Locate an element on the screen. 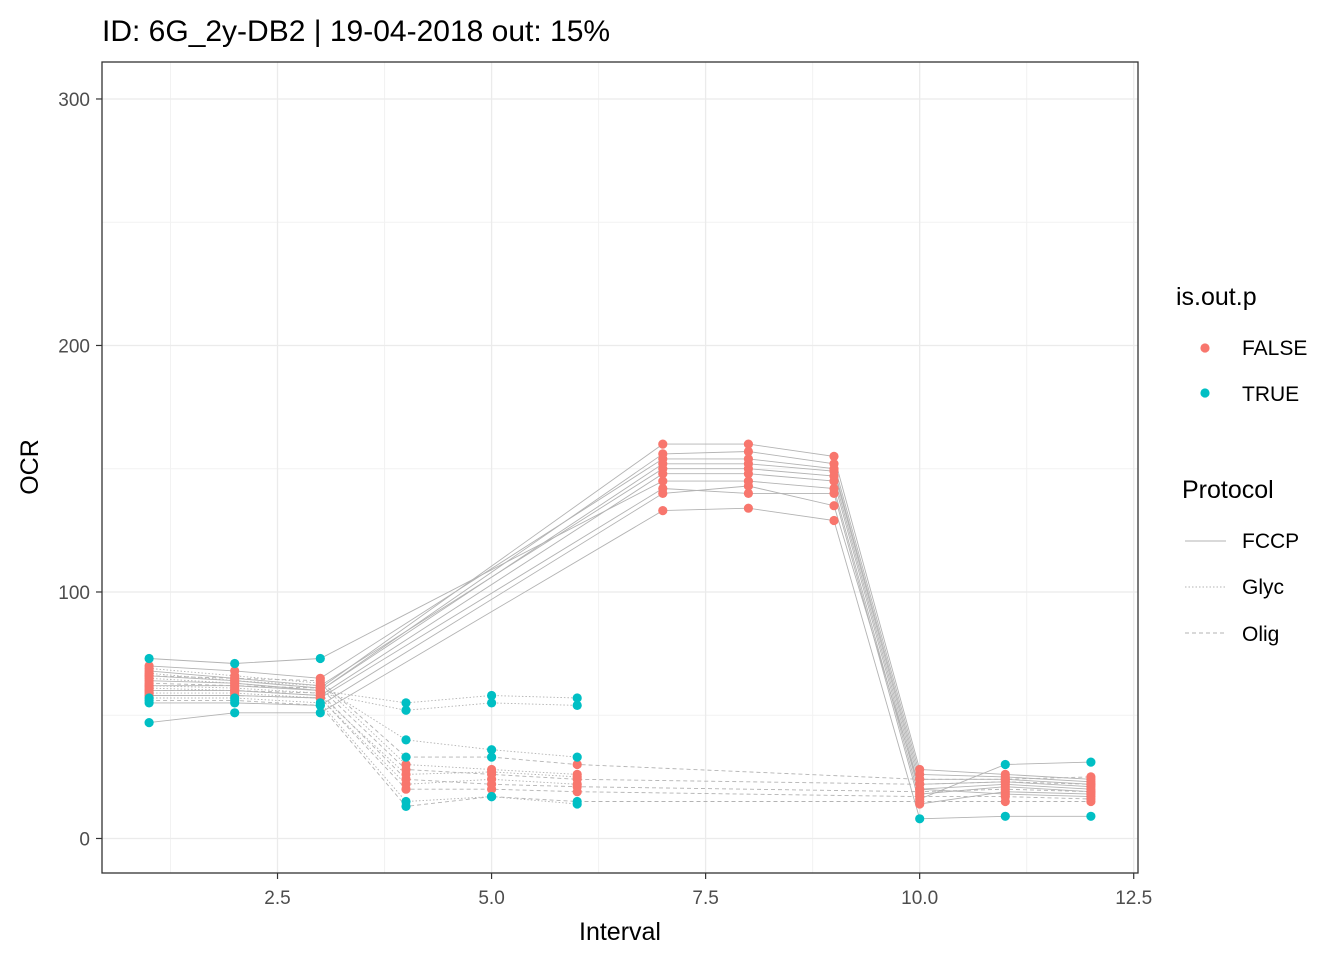 Image resolution: width=1344 pixels, height=960 pixels. x-tick-label: 12.5 is located at coordinates (1133, 898).